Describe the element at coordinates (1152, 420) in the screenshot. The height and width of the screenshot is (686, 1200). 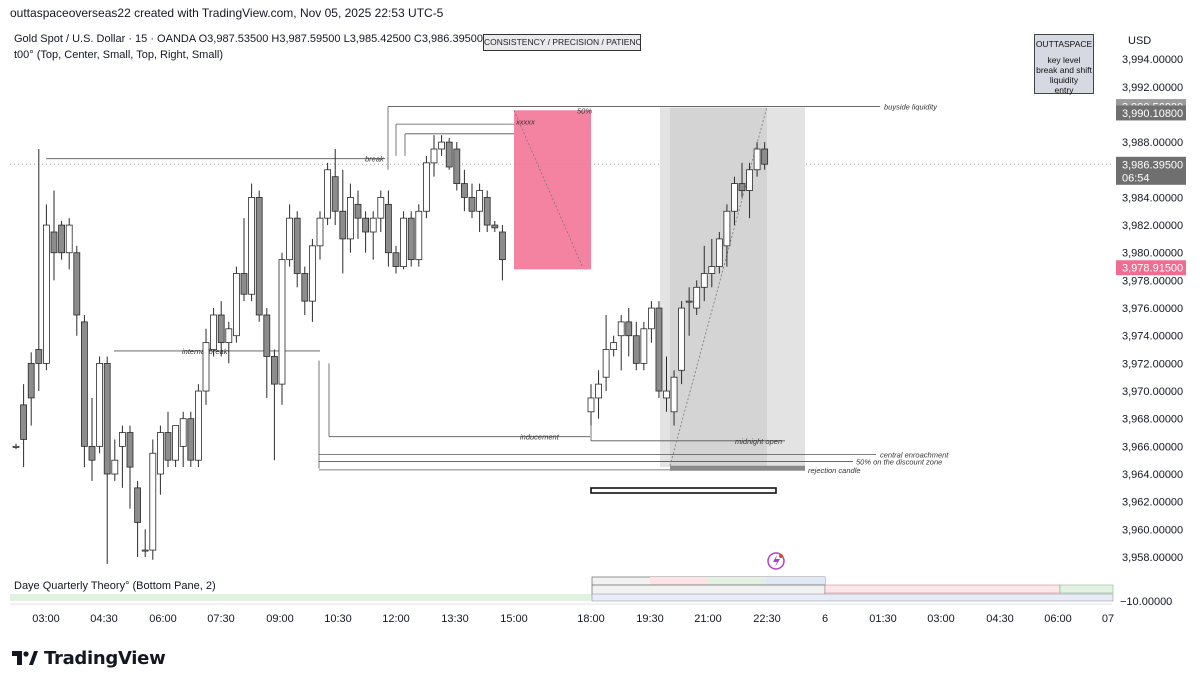
I see `price-tick-label: 3,968.00000` at that location.